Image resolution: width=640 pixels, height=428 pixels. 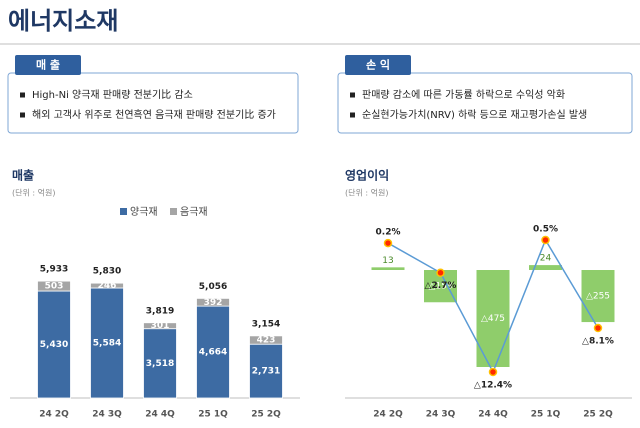 I want to click on bar-label: △158, so click(x=440, y=287).